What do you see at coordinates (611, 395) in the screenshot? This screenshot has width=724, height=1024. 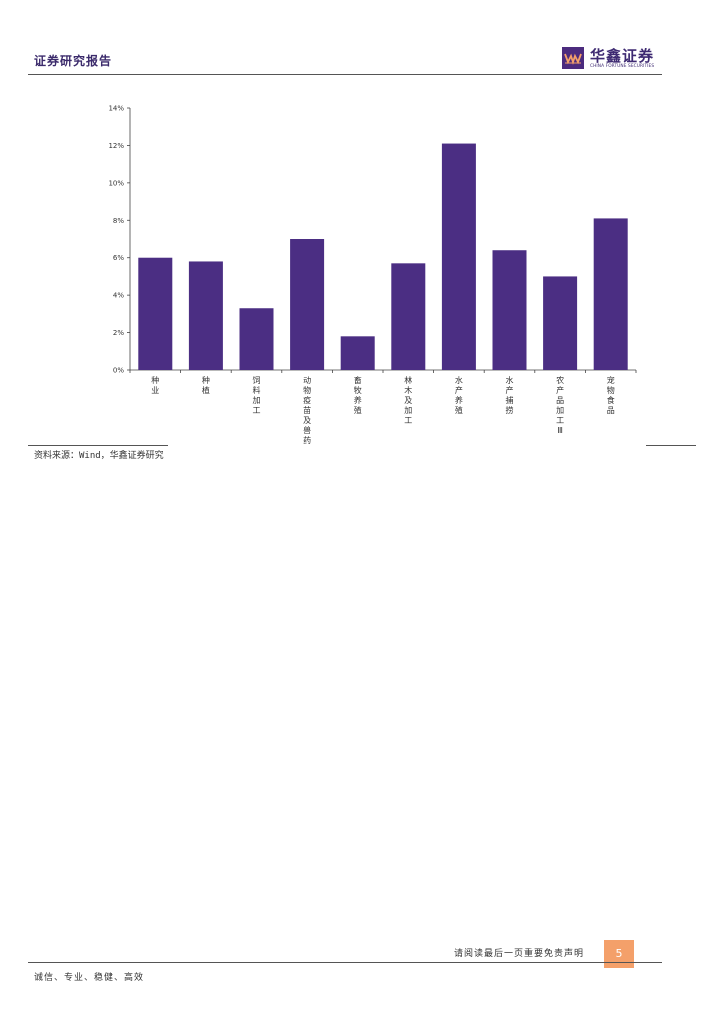 I see `x-tick-label: 宠物食品` at bounding box center [611, 395].